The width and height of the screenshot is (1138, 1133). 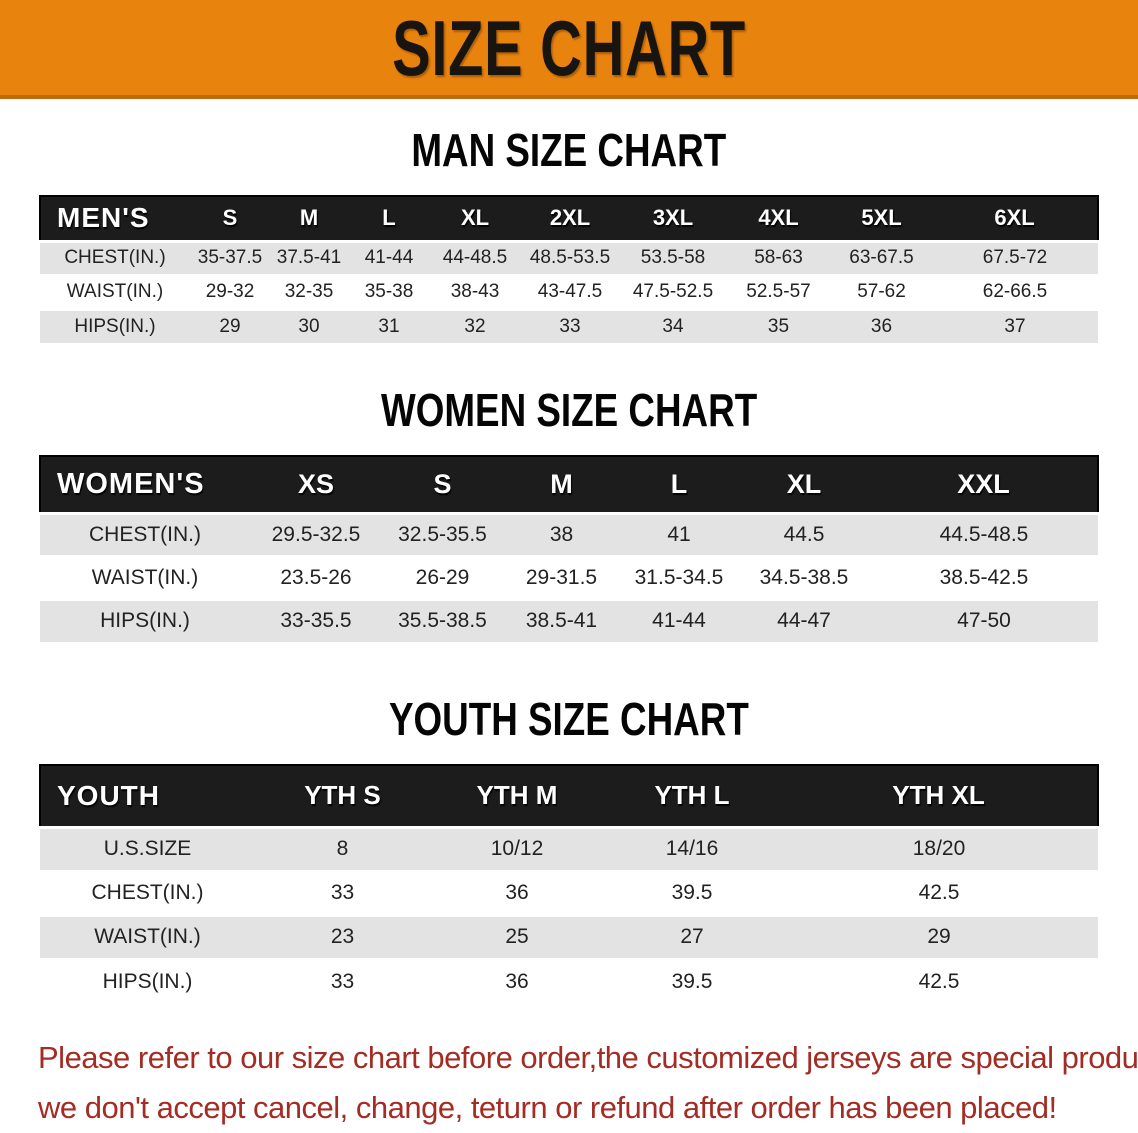 What do you see at coordinates (145, 576) in the screenshot?
I see `women-row-label-1: WAIST(IN.)` at bounding box center [145, 576].